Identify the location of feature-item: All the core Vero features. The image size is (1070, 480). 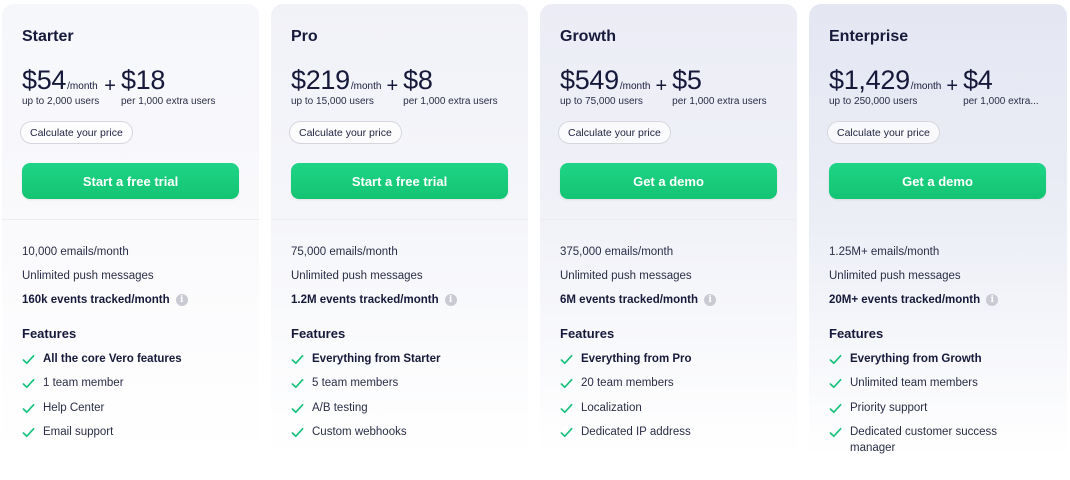
(130, 359).